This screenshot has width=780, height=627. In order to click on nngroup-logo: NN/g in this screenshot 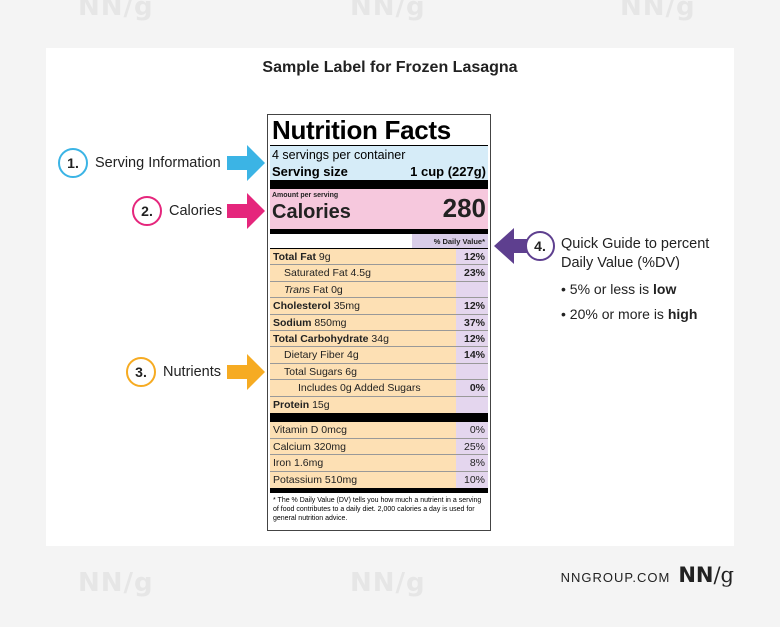, I will do `click(706, 575)`.